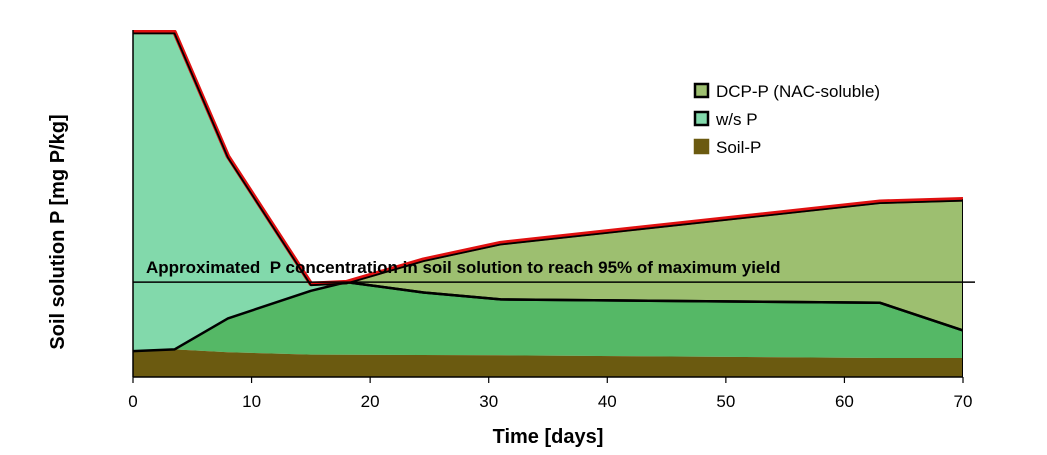  What do you see at coordinates (963, 401) in the screenshot?
I see `x-tick-label-7: 70` at bounding box center [963, 401].